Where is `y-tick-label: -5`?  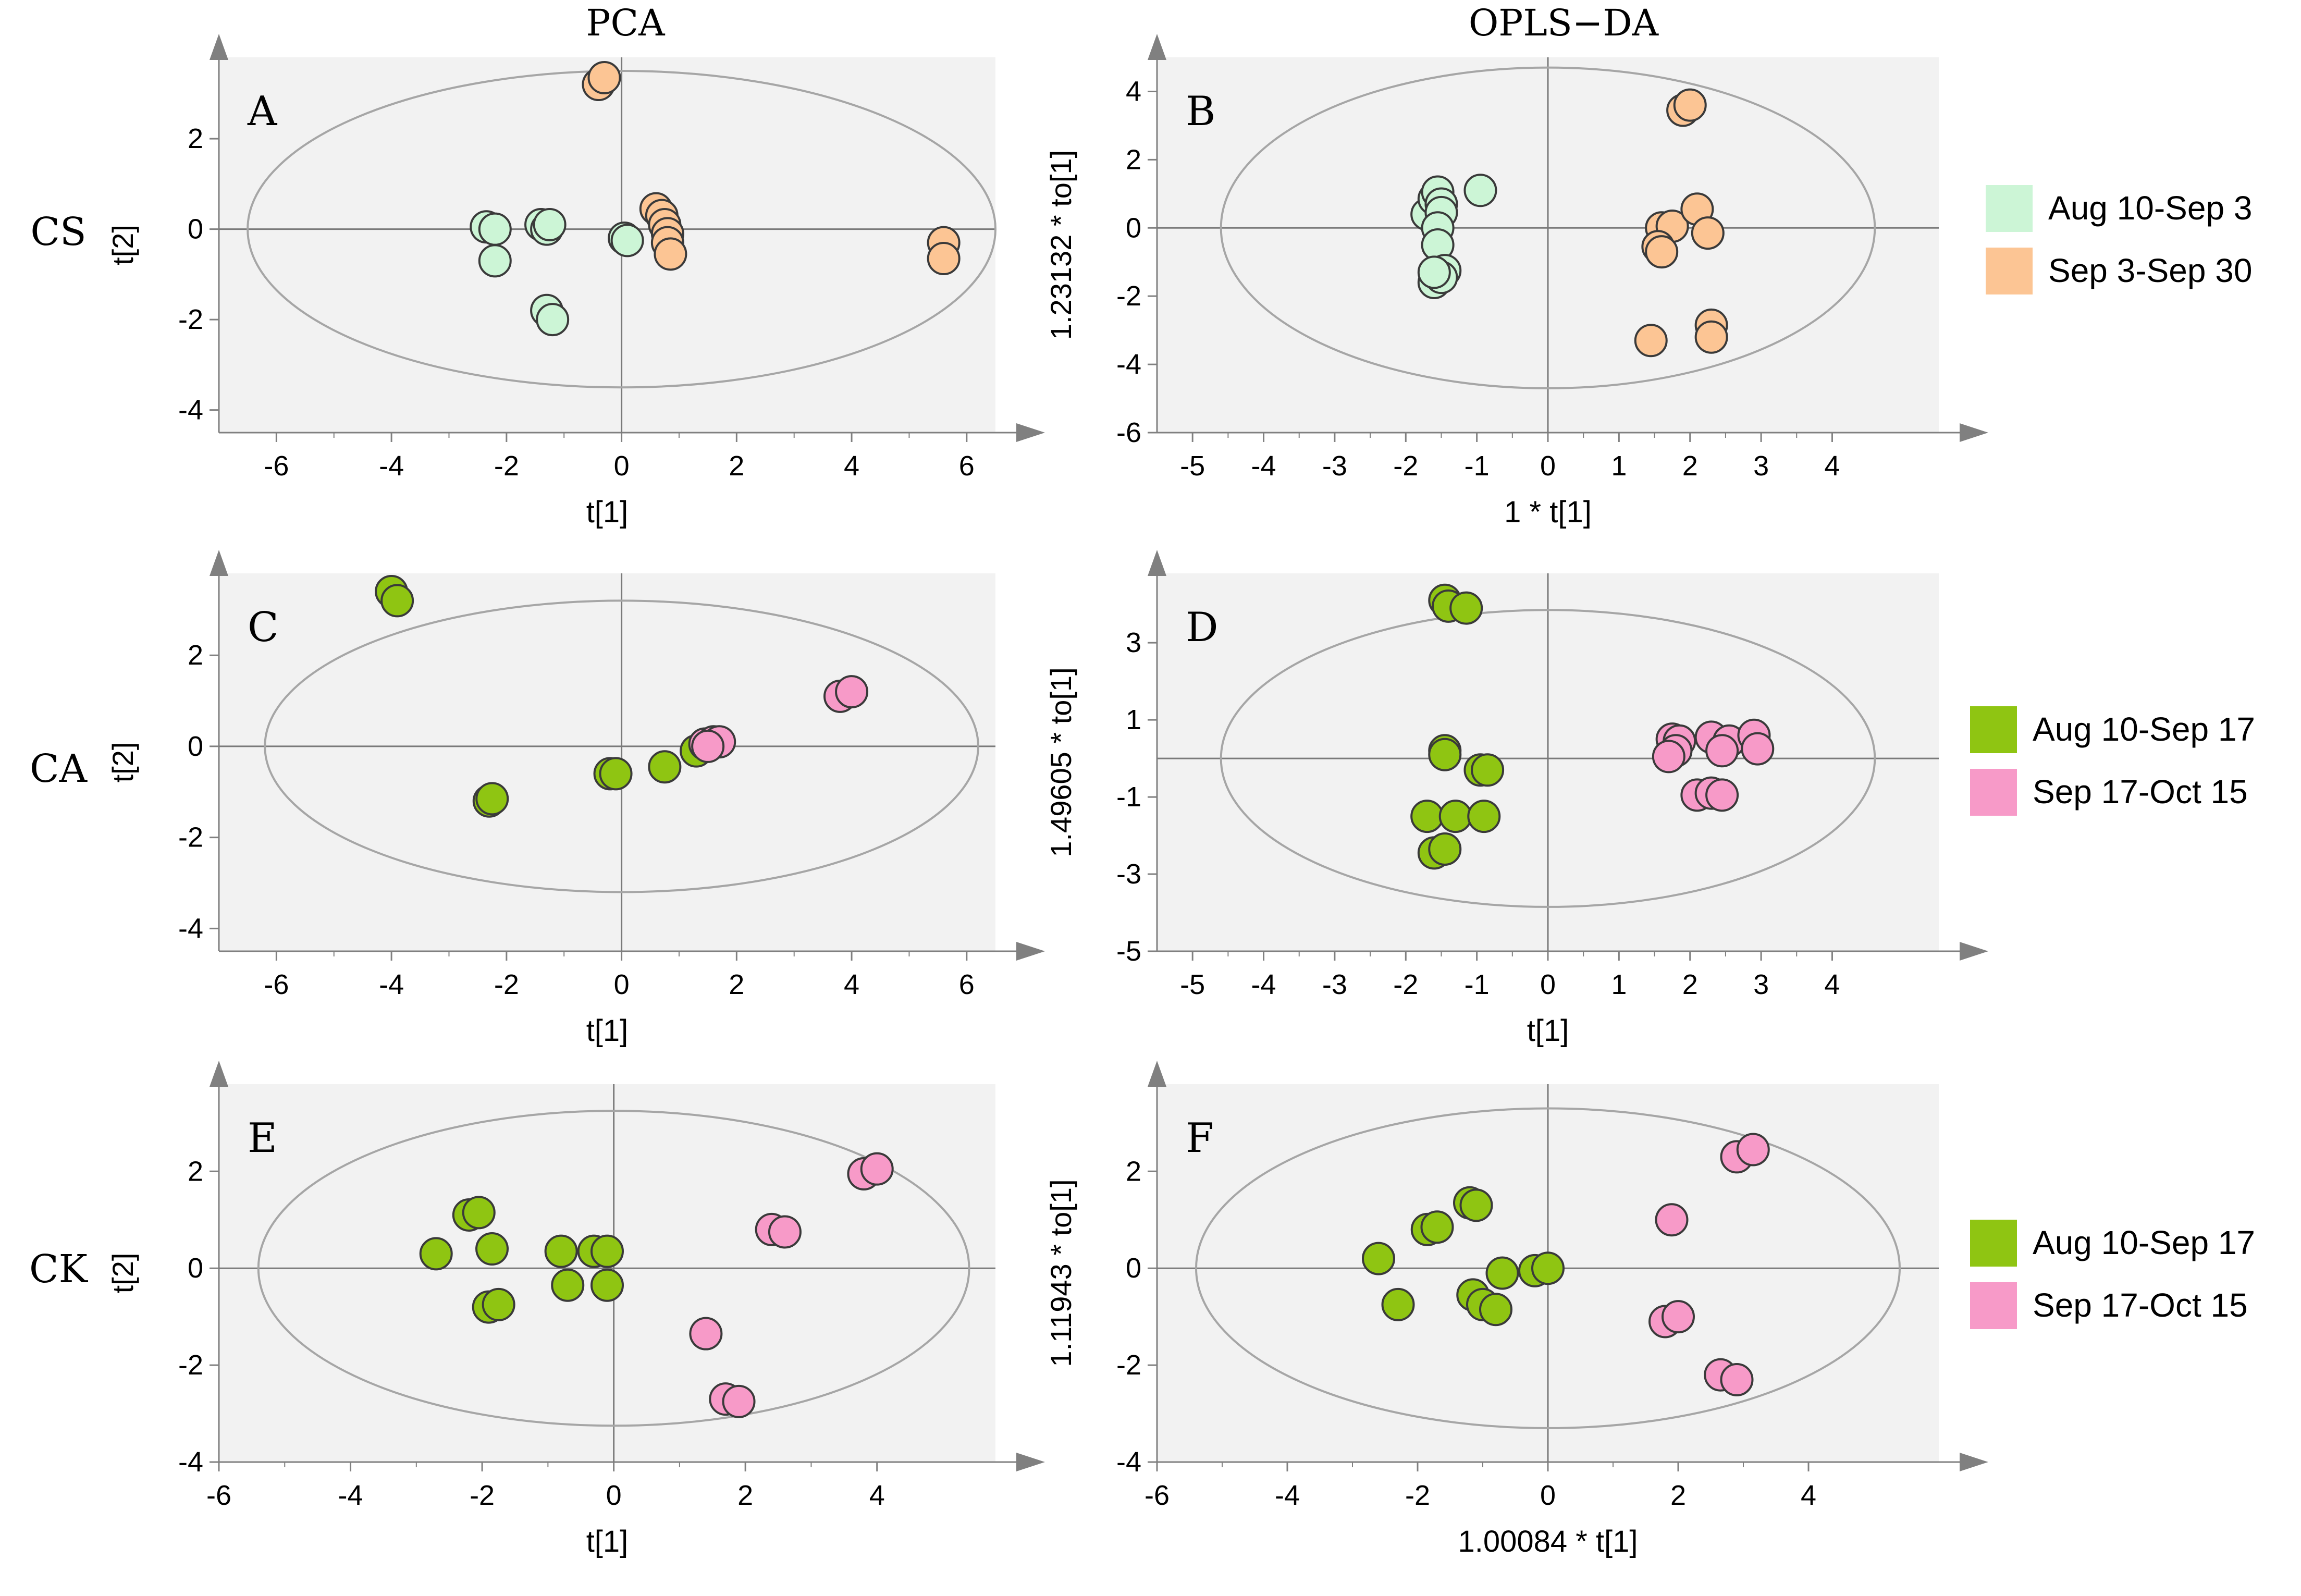
y-tick-label: -5 is located at coordinates (1128, 951).